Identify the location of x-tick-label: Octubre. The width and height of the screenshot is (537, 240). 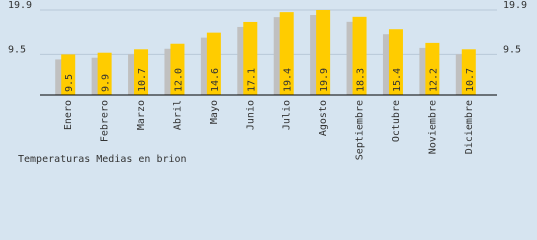
(396, 121).